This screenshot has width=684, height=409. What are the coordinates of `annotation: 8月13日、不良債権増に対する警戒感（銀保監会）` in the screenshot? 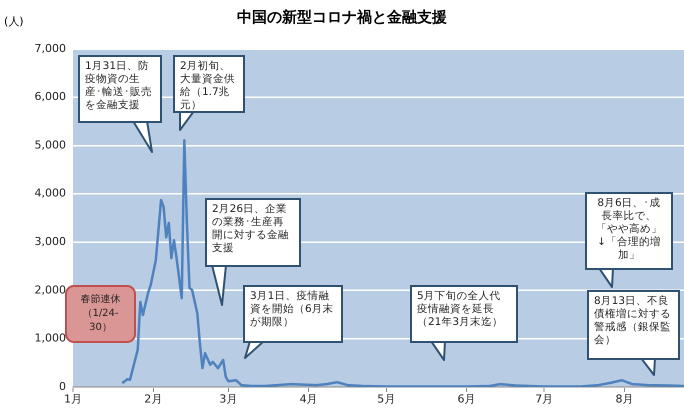 It's located at (633, 325).